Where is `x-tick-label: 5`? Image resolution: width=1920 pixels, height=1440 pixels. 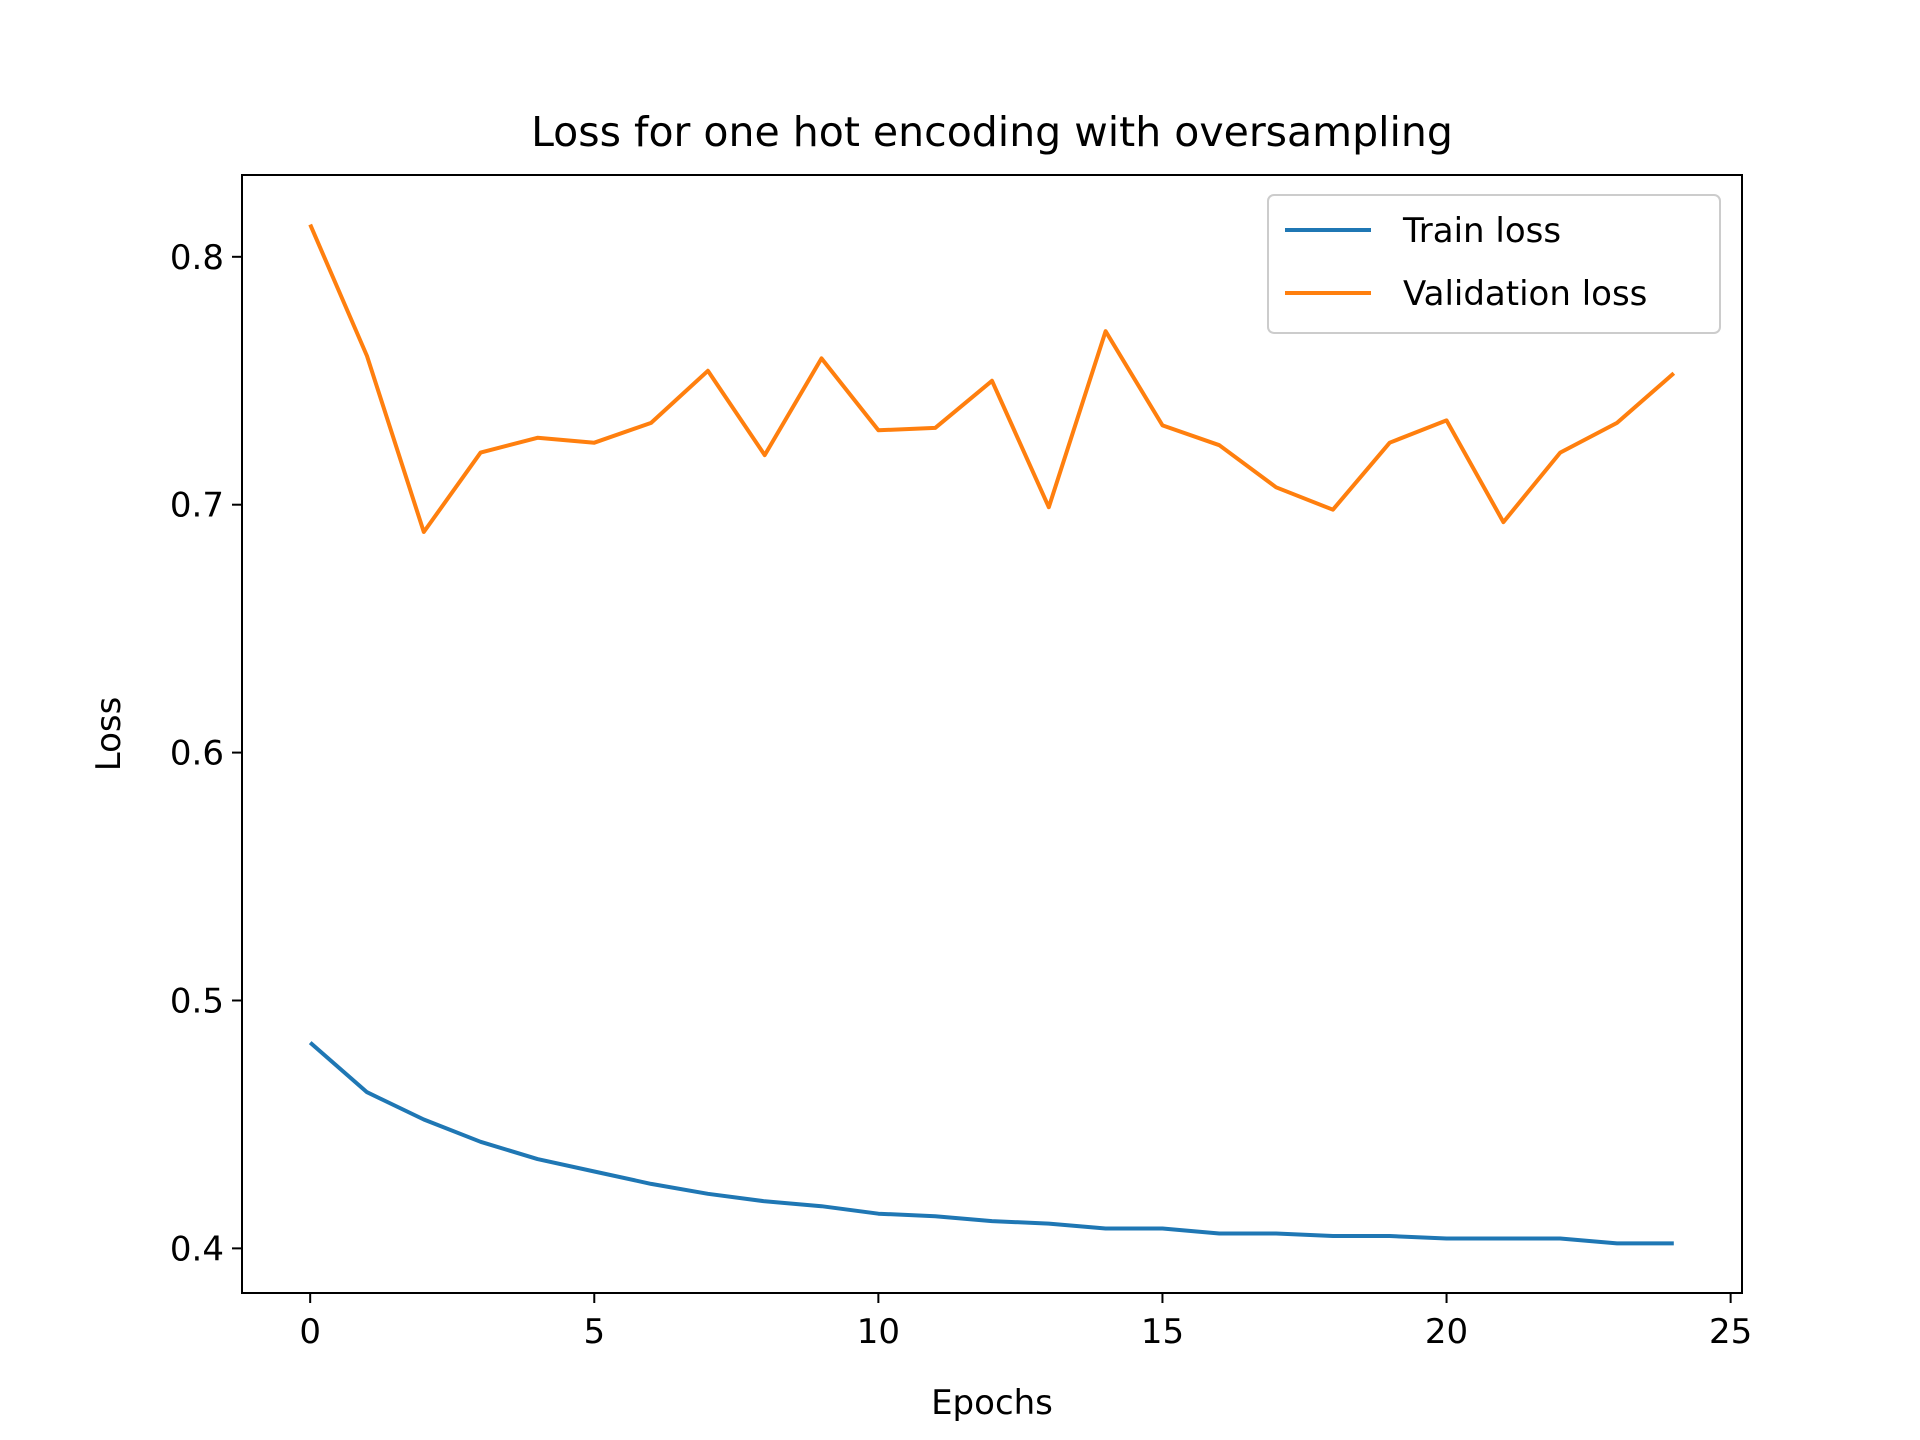 x-tick-label: 5 is located at coordinates (594, 1332).